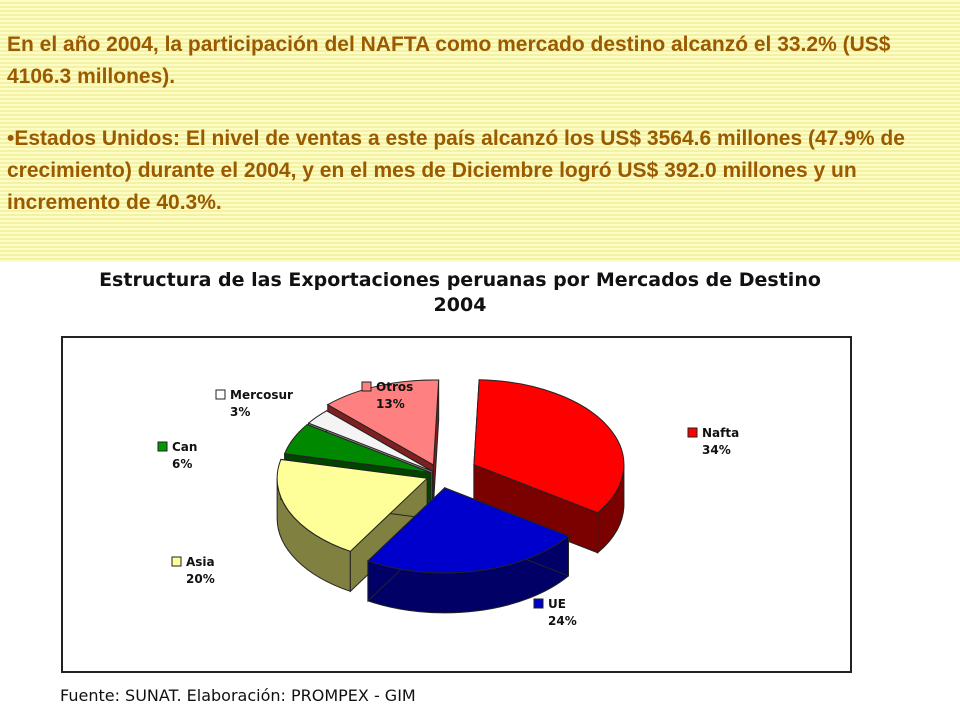  What do you see at coordinates (394, 387) in the screenshot?
I see `label-otros: Otros` at bounding box center [394, 387].